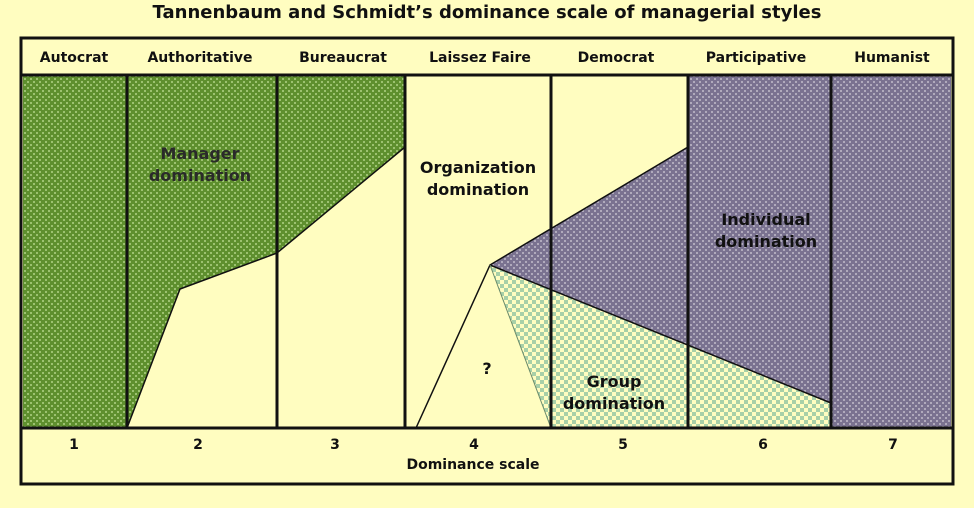  What do you see at coordinates (616, 58) in the screenshot?
I see `header-democrat: Democrat` at bounding box center [616, 58].